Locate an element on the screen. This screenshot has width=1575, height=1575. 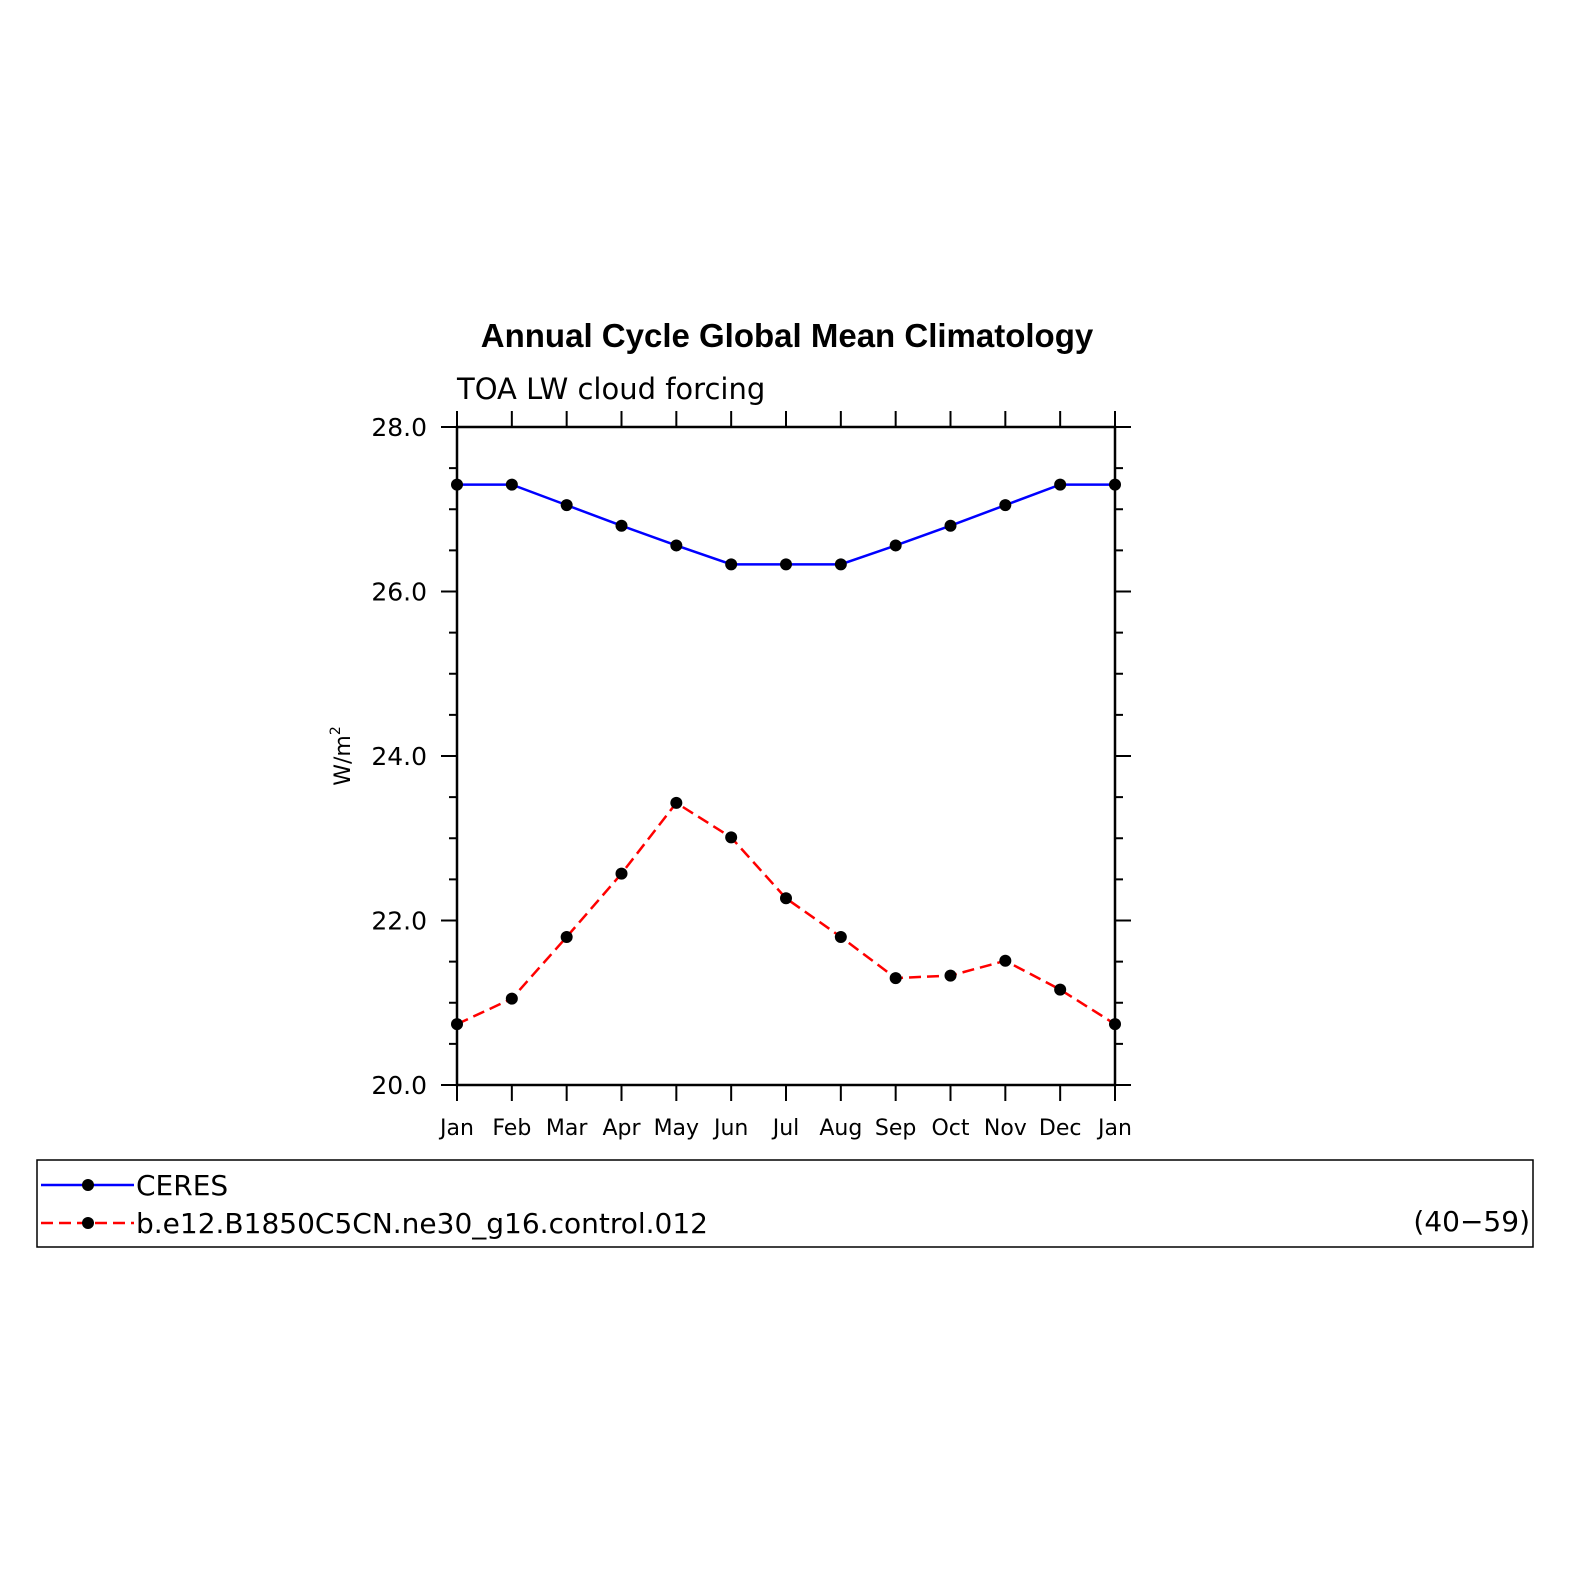
legend-label-2: b.e12.B1850C5CN.ne30_g16.control.012 is located at coordinates (422, 1223).